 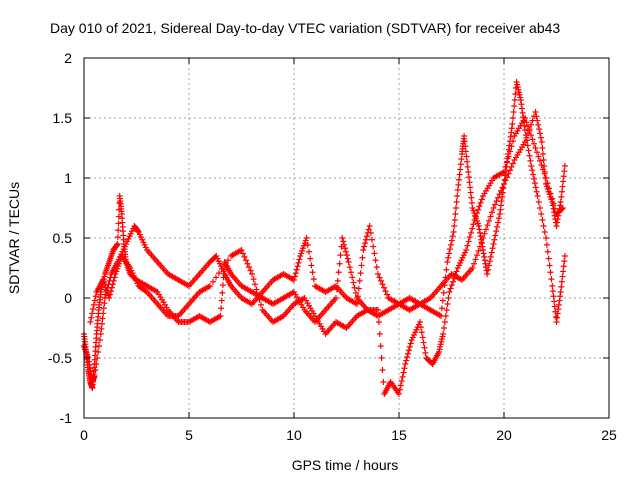 I want to click on y-tick-label: -0.5, so click(x=60, y=358).